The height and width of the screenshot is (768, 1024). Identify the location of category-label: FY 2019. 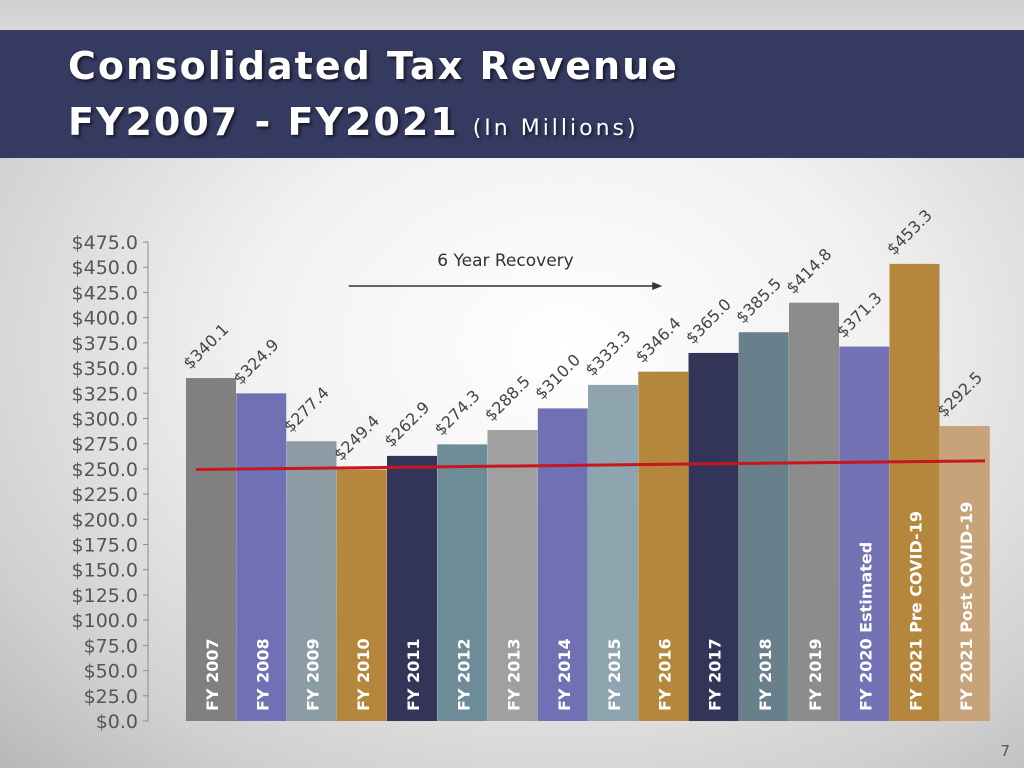
(815, 674).